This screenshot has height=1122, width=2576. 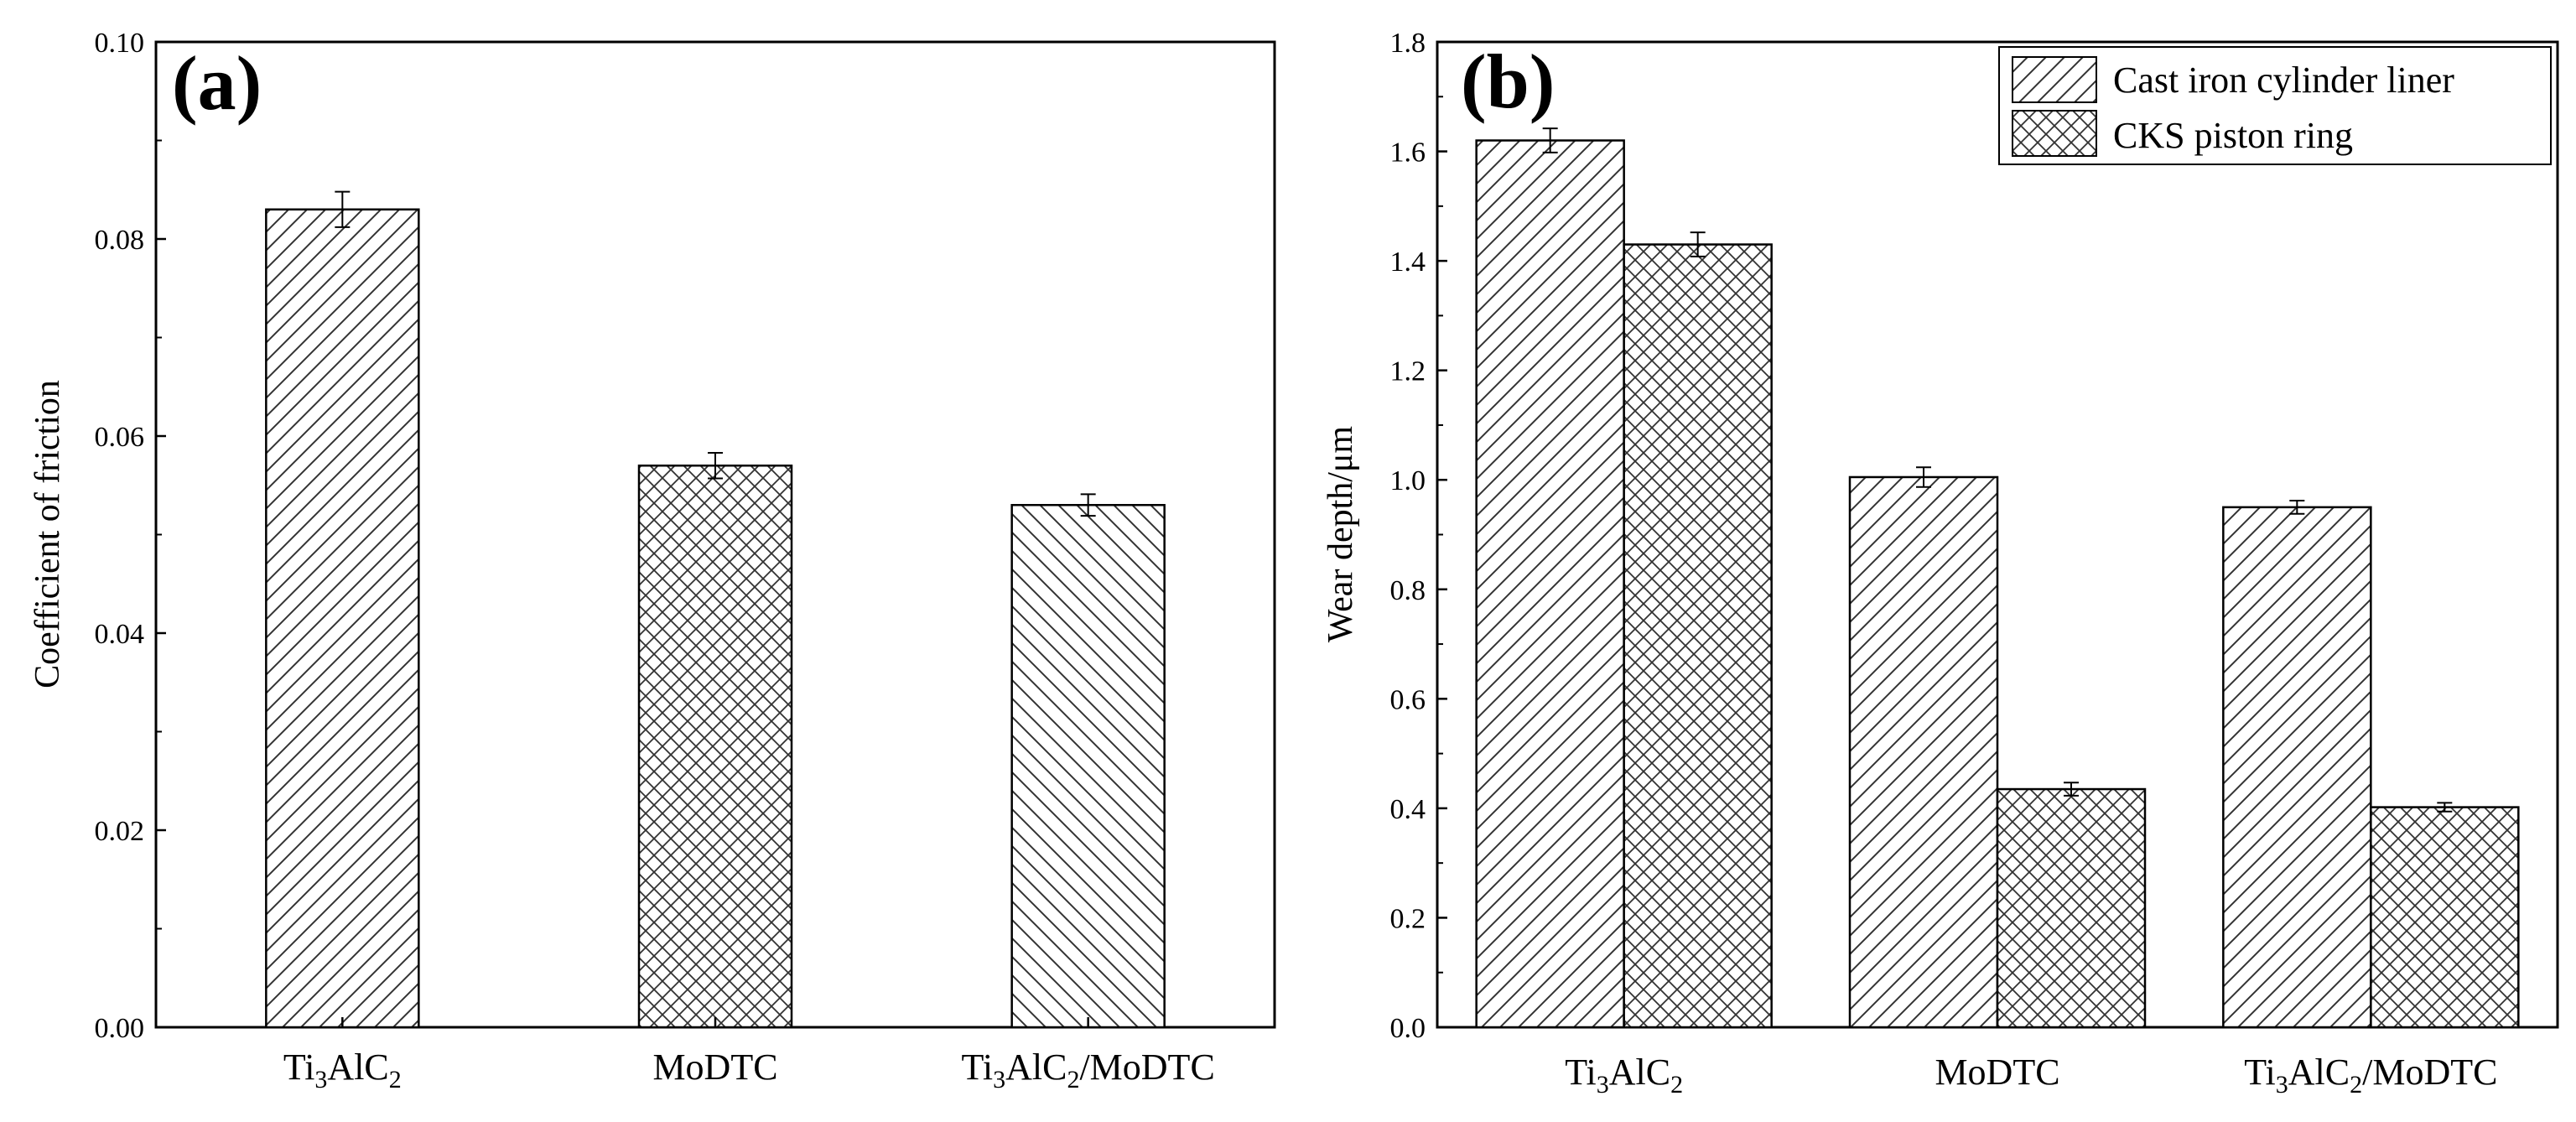 I want to click on legend-label-cks: CKS piston ring, so click(x=2233, y=135).